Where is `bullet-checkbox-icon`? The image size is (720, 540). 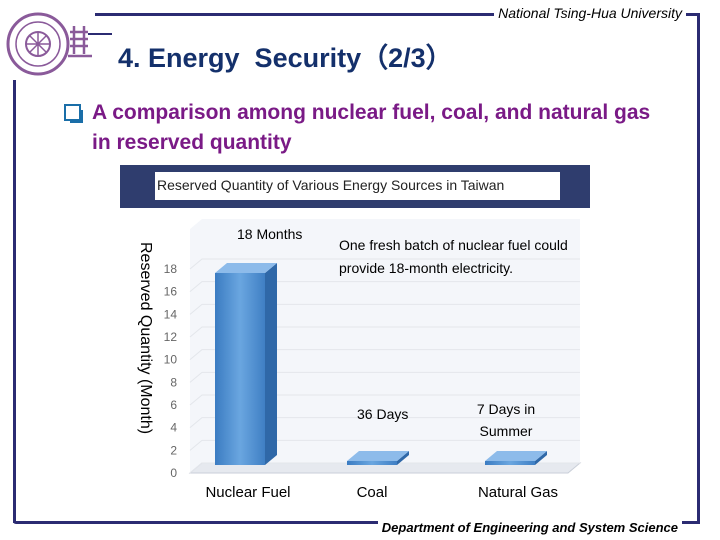
bullet-checkbox-icon is located at coordinates (73, 113).